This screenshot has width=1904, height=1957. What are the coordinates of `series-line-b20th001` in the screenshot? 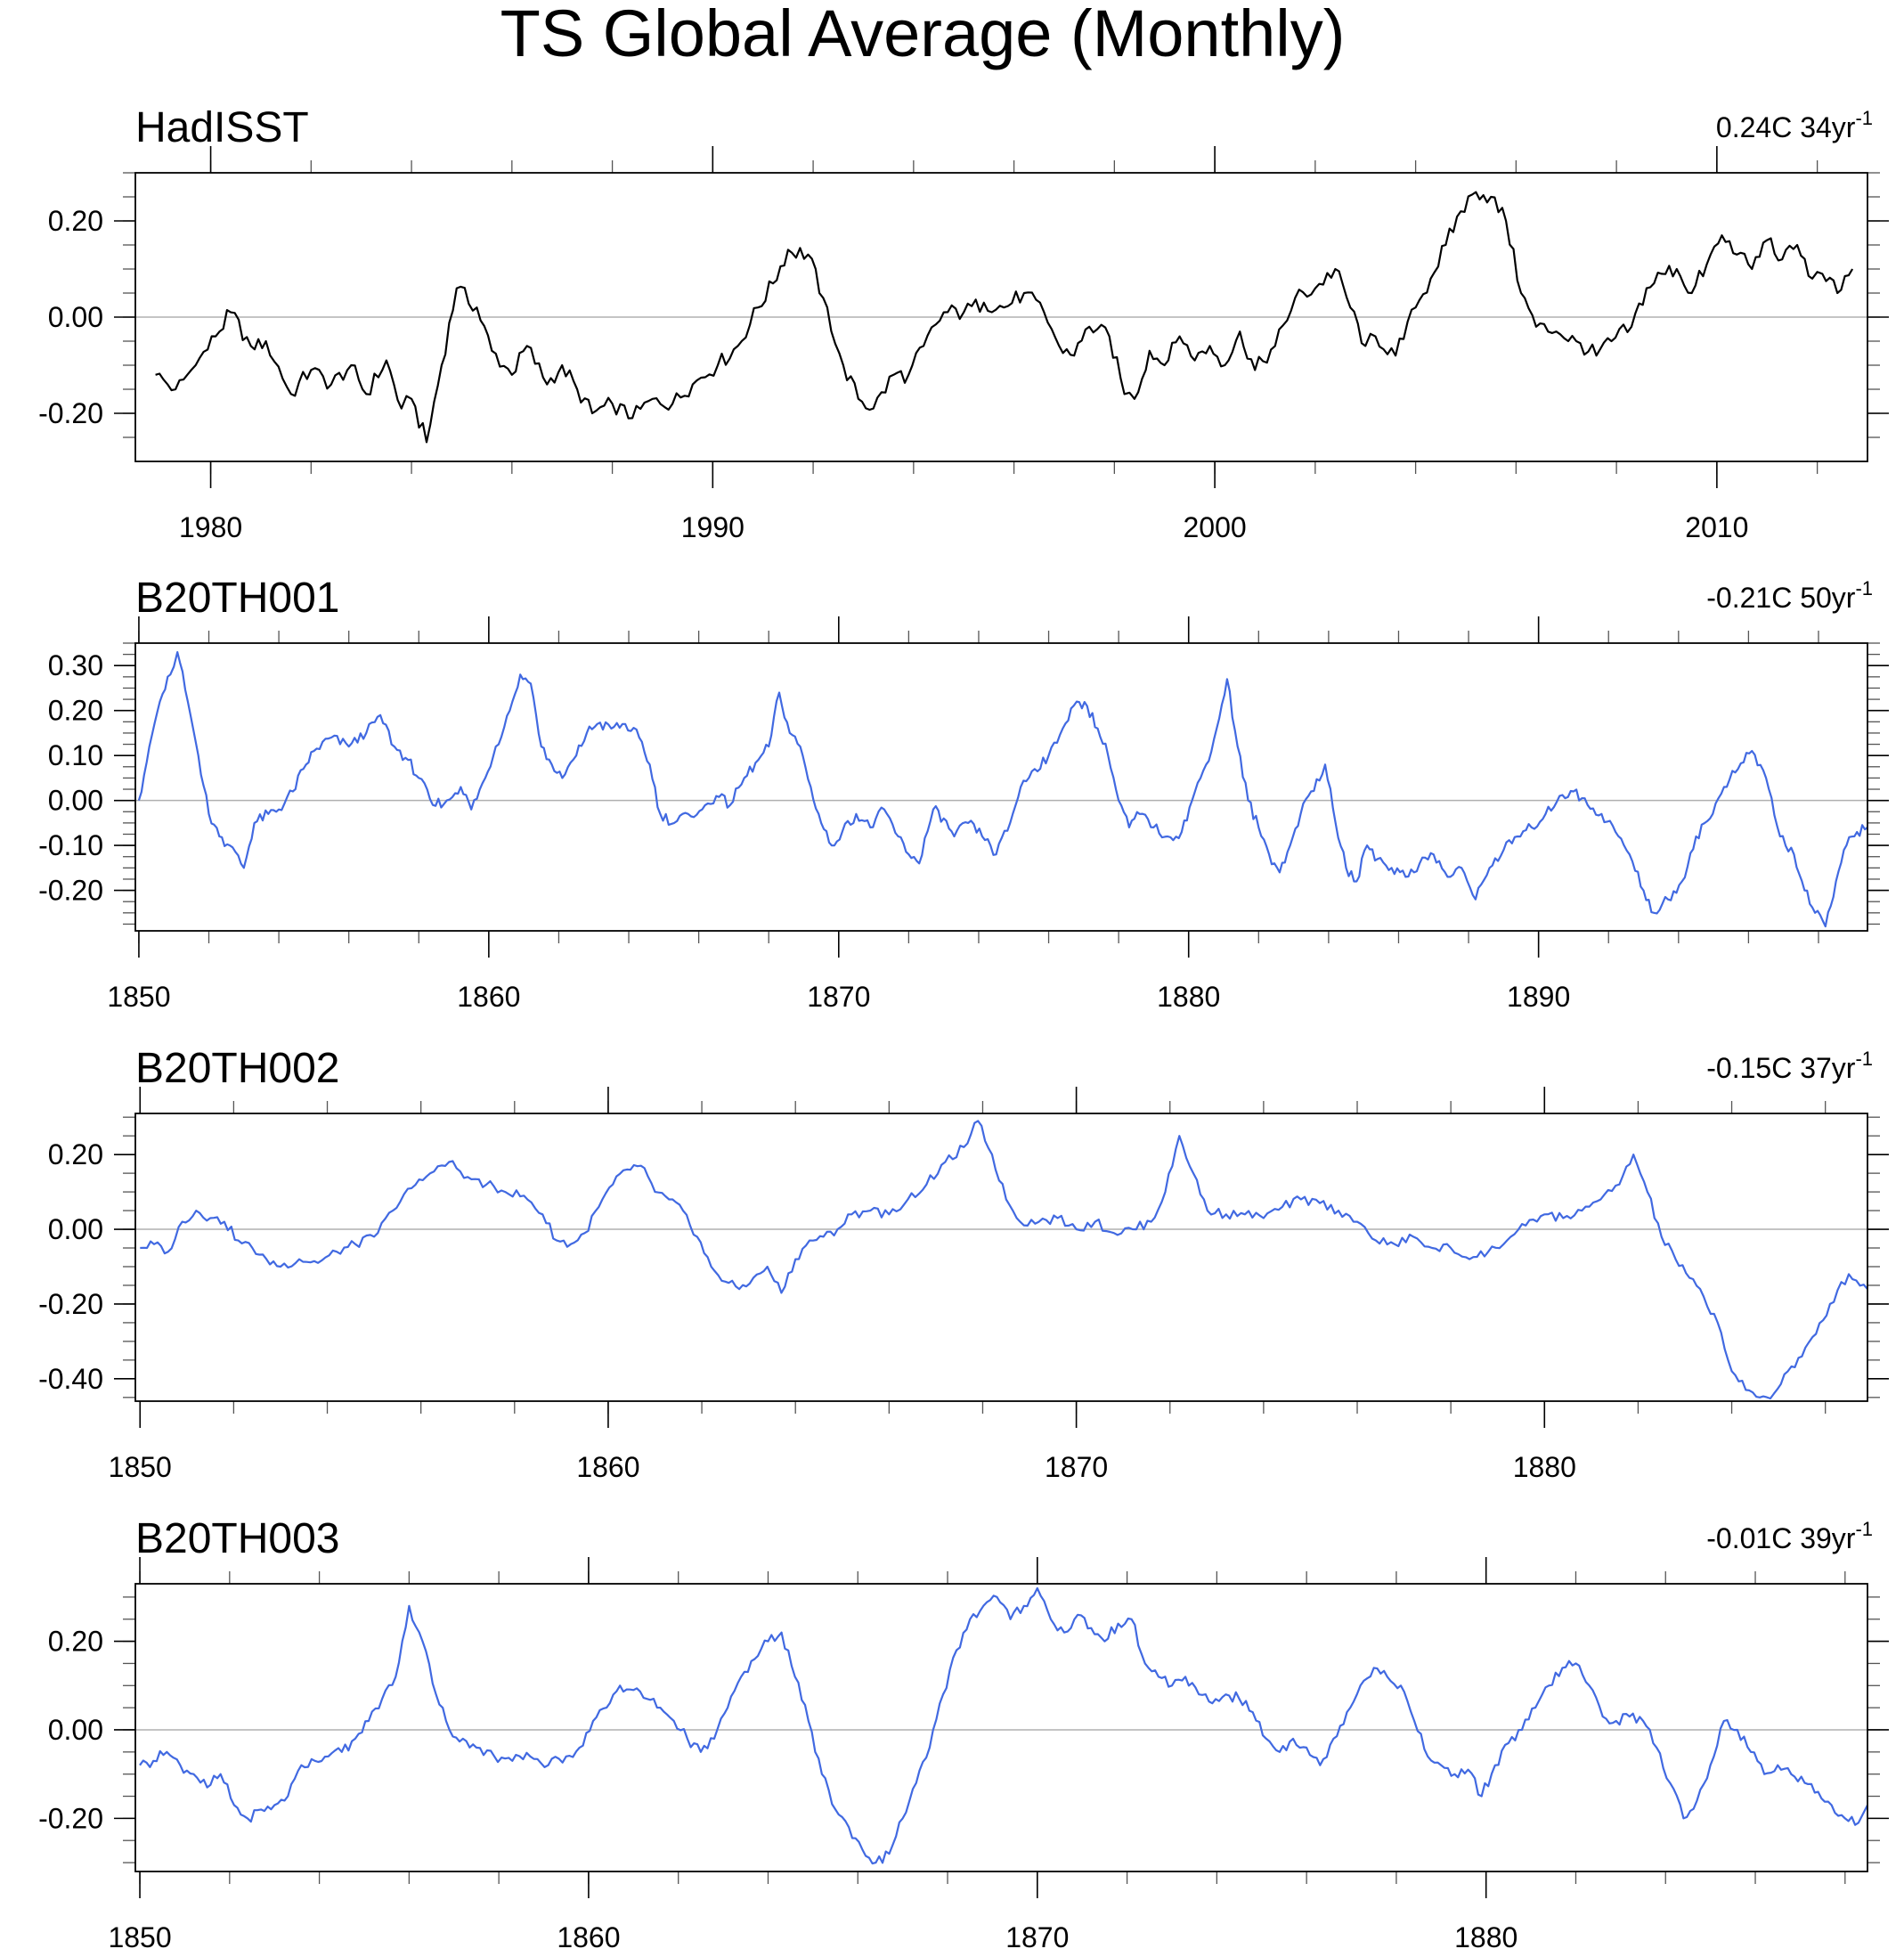 It's located at (1003, 790).